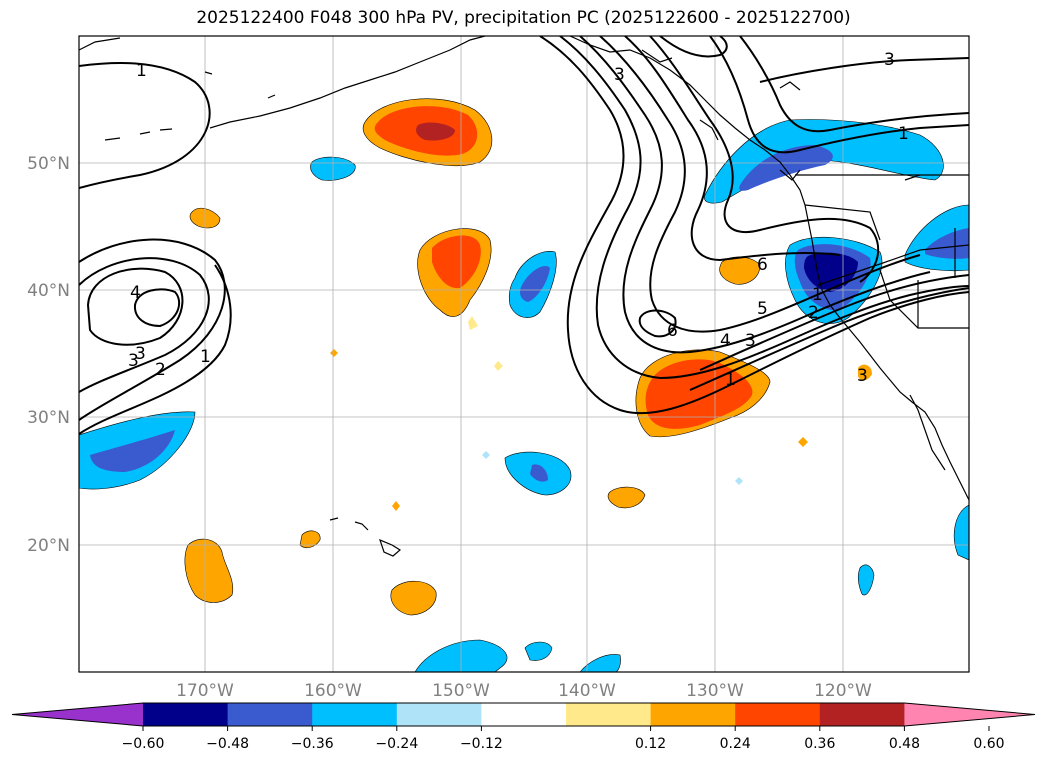 This screenshot has width=1047, height=765. I want to click on colorbar-extend-max, so click(969, 714).